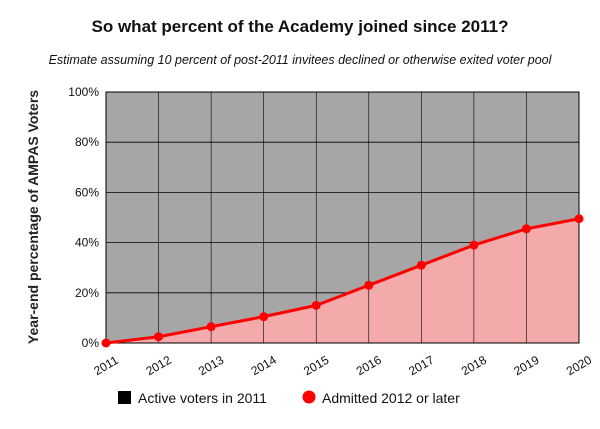  What do you see at coordinates (87, 192) in the screenshot?
I see `y-tick-label: 60%` at bounding box center [87, 192].